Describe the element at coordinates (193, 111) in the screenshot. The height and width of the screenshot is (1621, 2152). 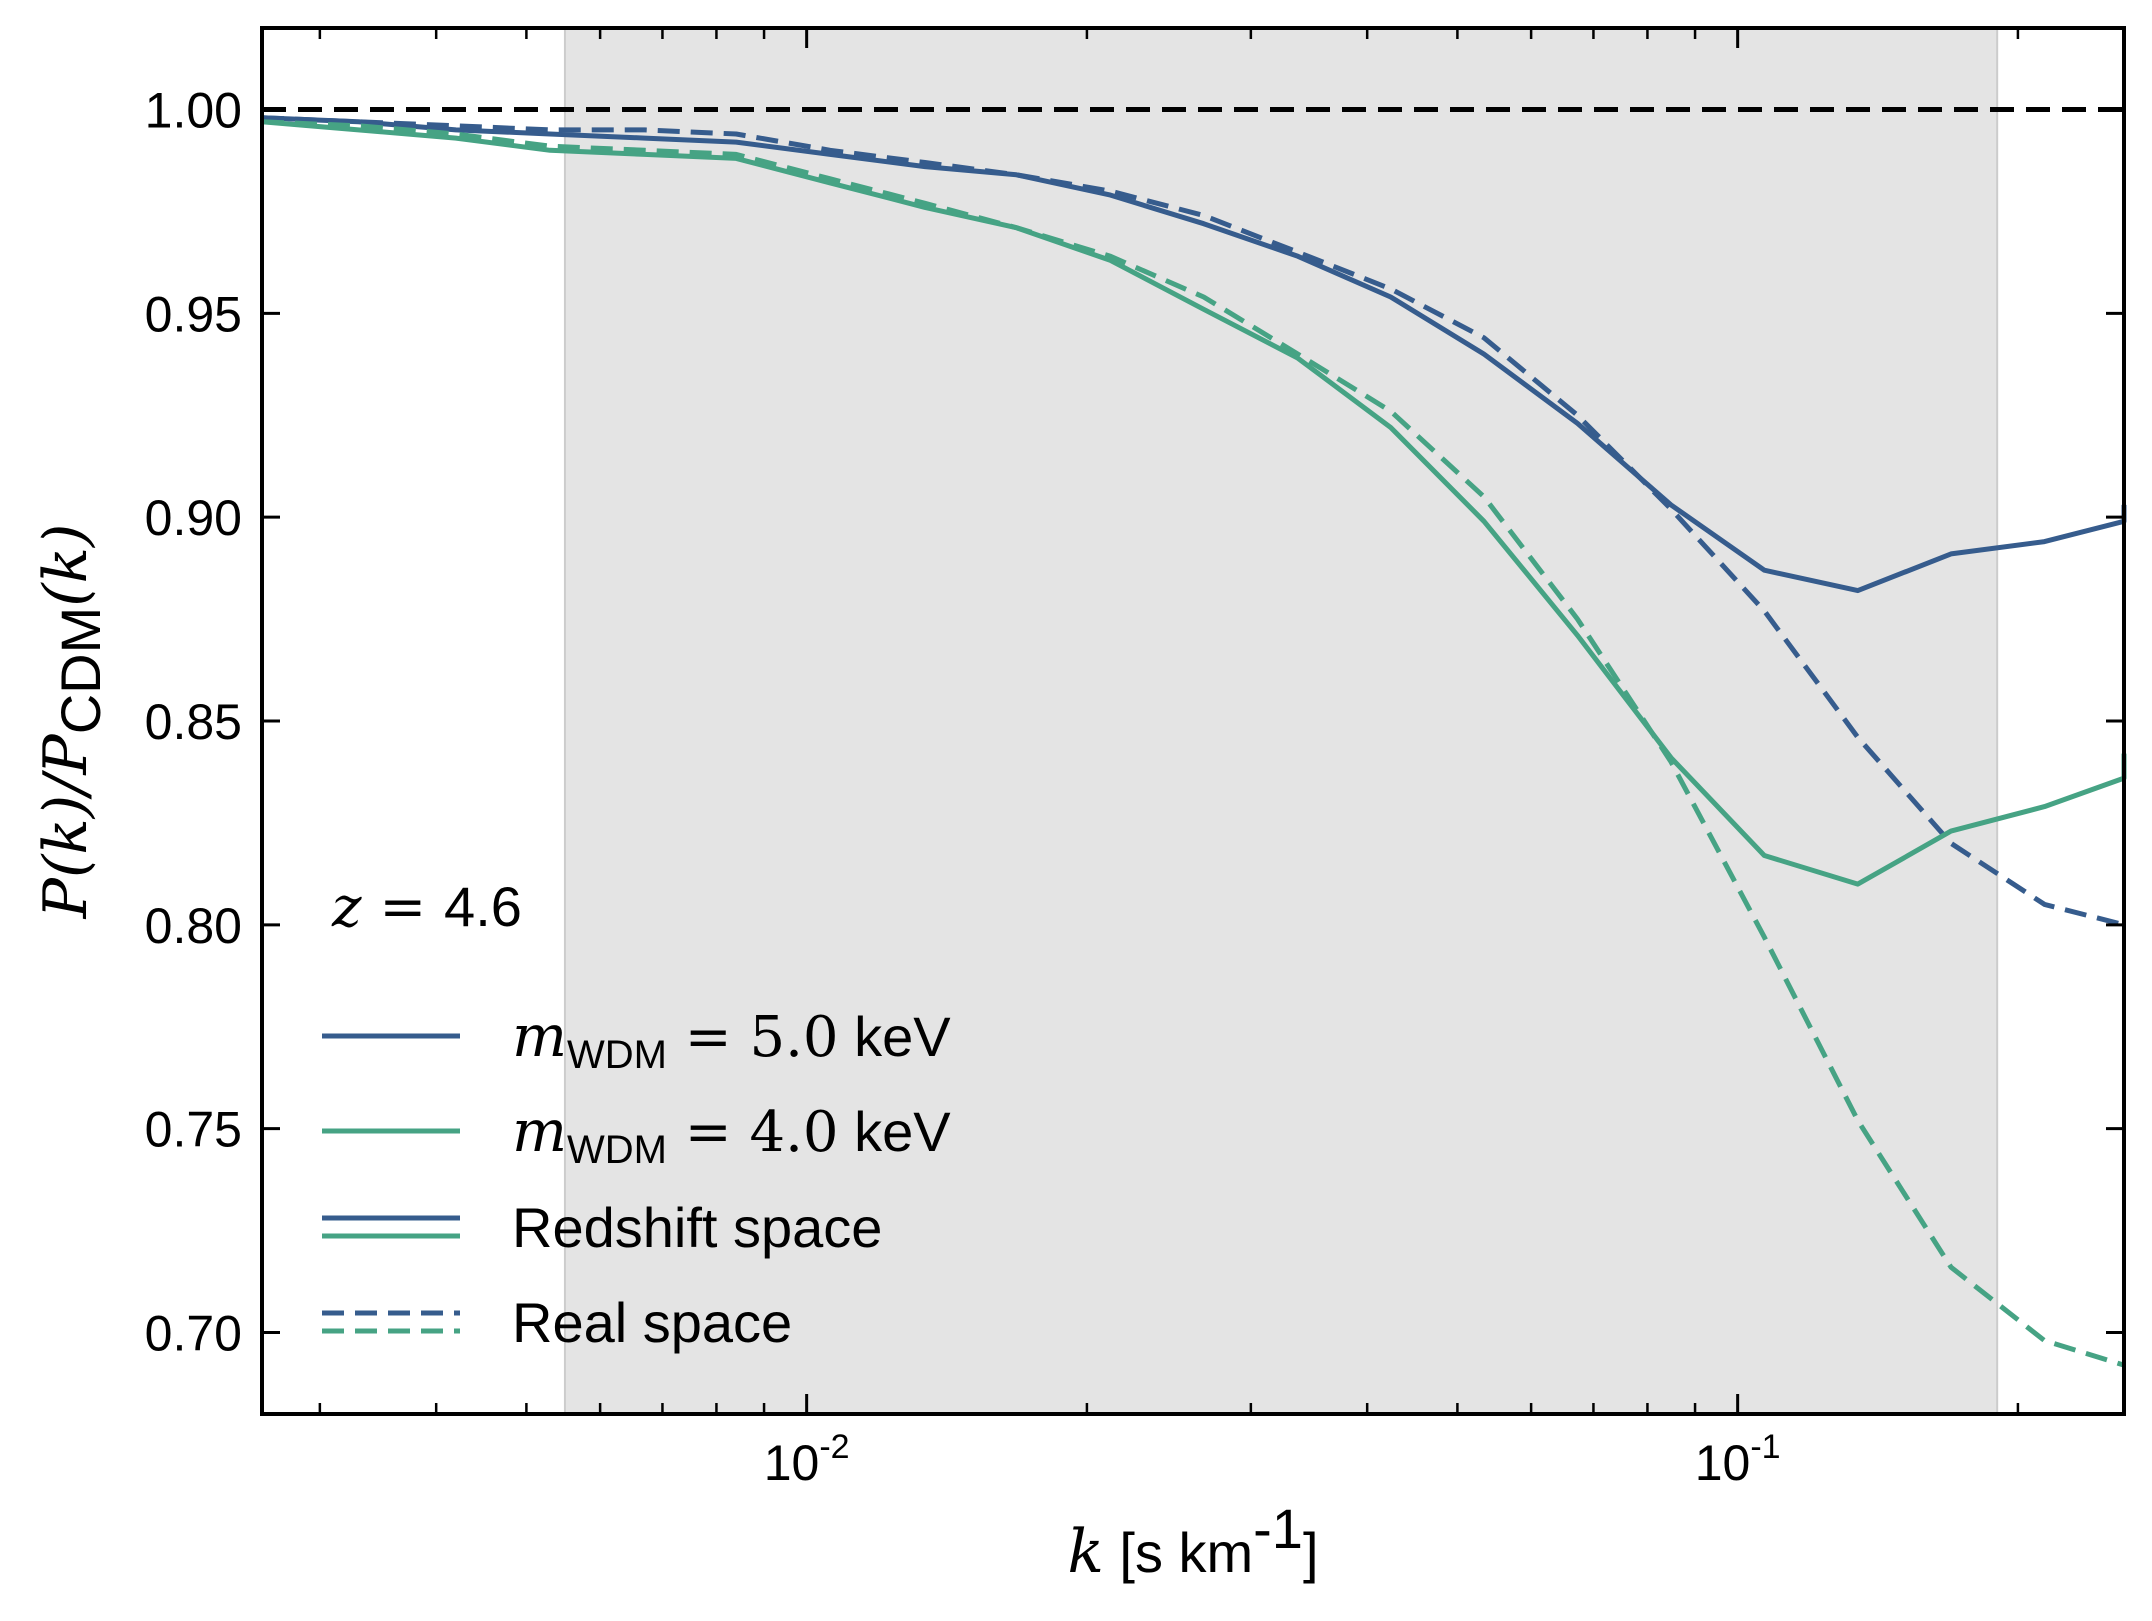
I see `y-tick-label: 1.00` at that location.